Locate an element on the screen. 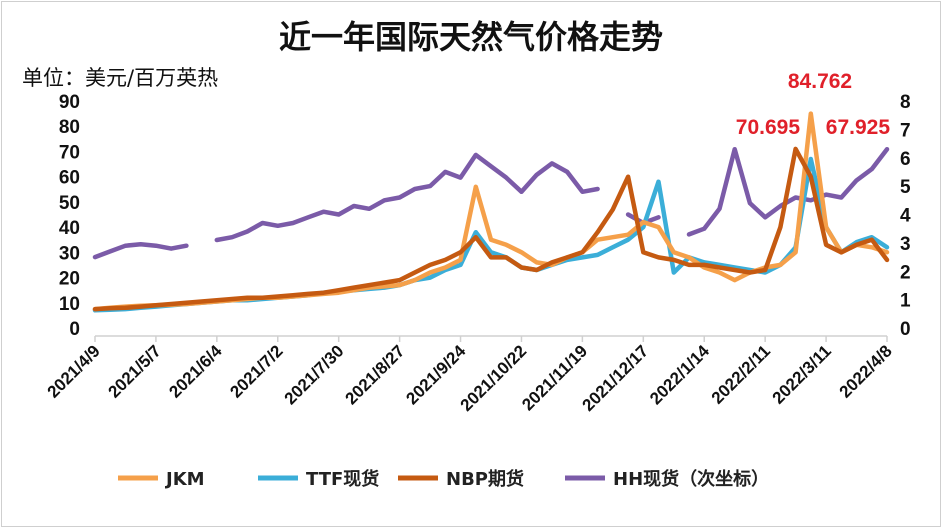 This screenshot has width=942, height=528. x-tick-label: 2021/7/2 is located at coordinates (256, 371).